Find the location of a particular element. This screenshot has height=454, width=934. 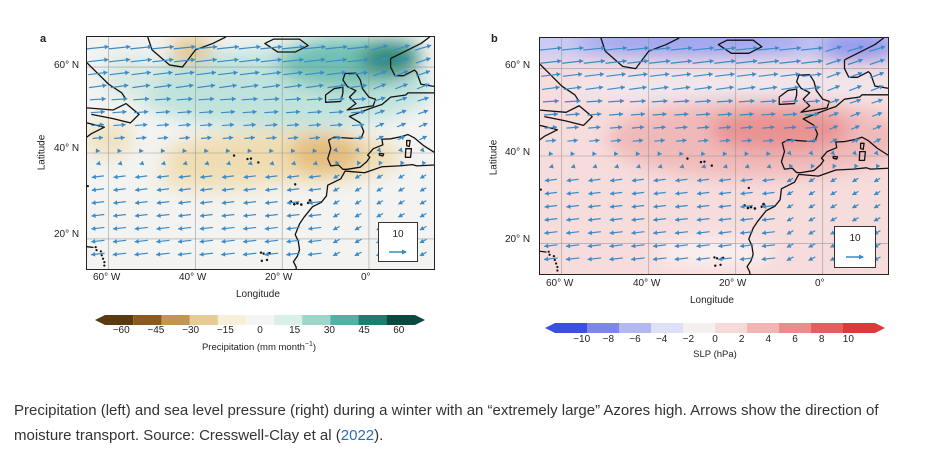

panel-b-xtick-0: 0° is located at coordinates (820, 283).